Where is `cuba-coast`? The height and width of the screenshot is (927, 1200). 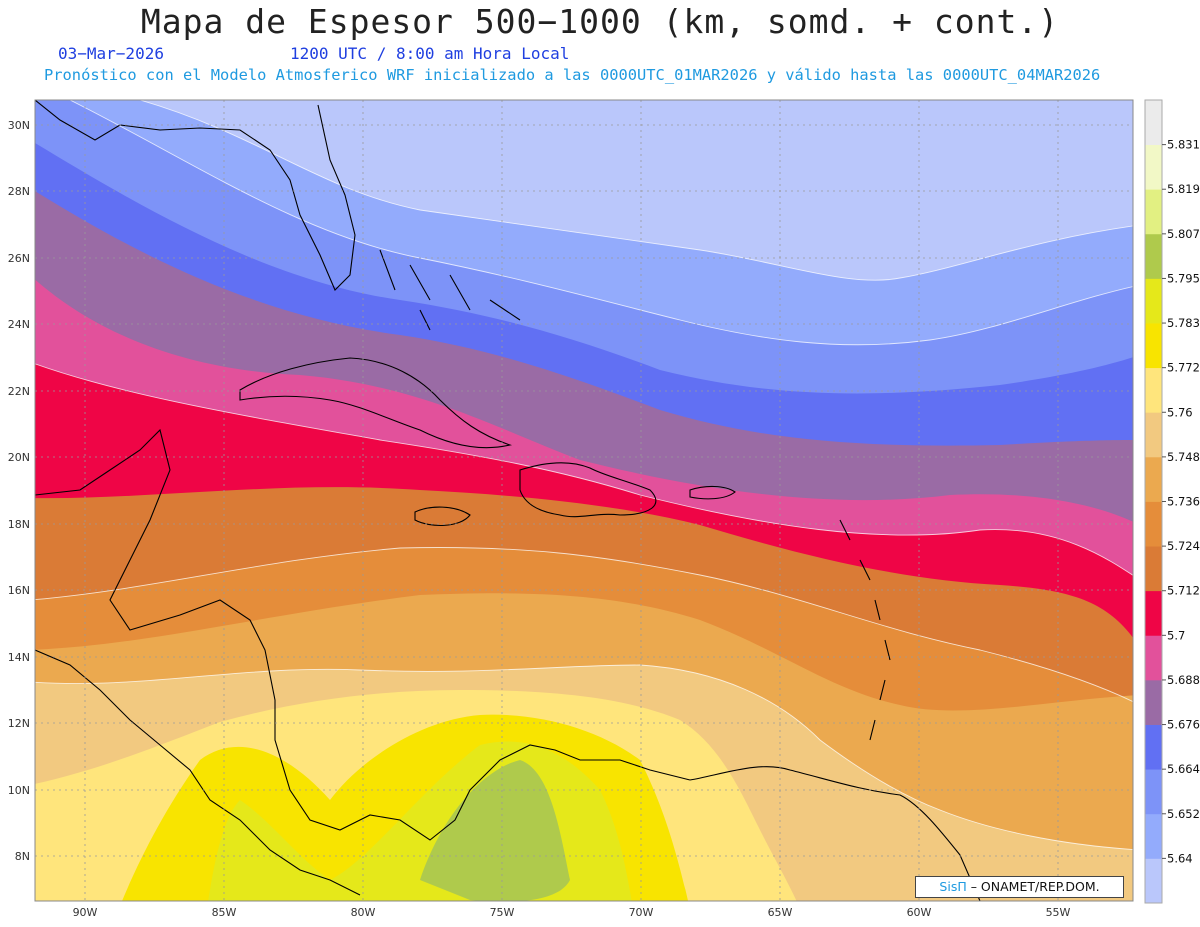
cuba-coast is located at coordinates (376, 403).